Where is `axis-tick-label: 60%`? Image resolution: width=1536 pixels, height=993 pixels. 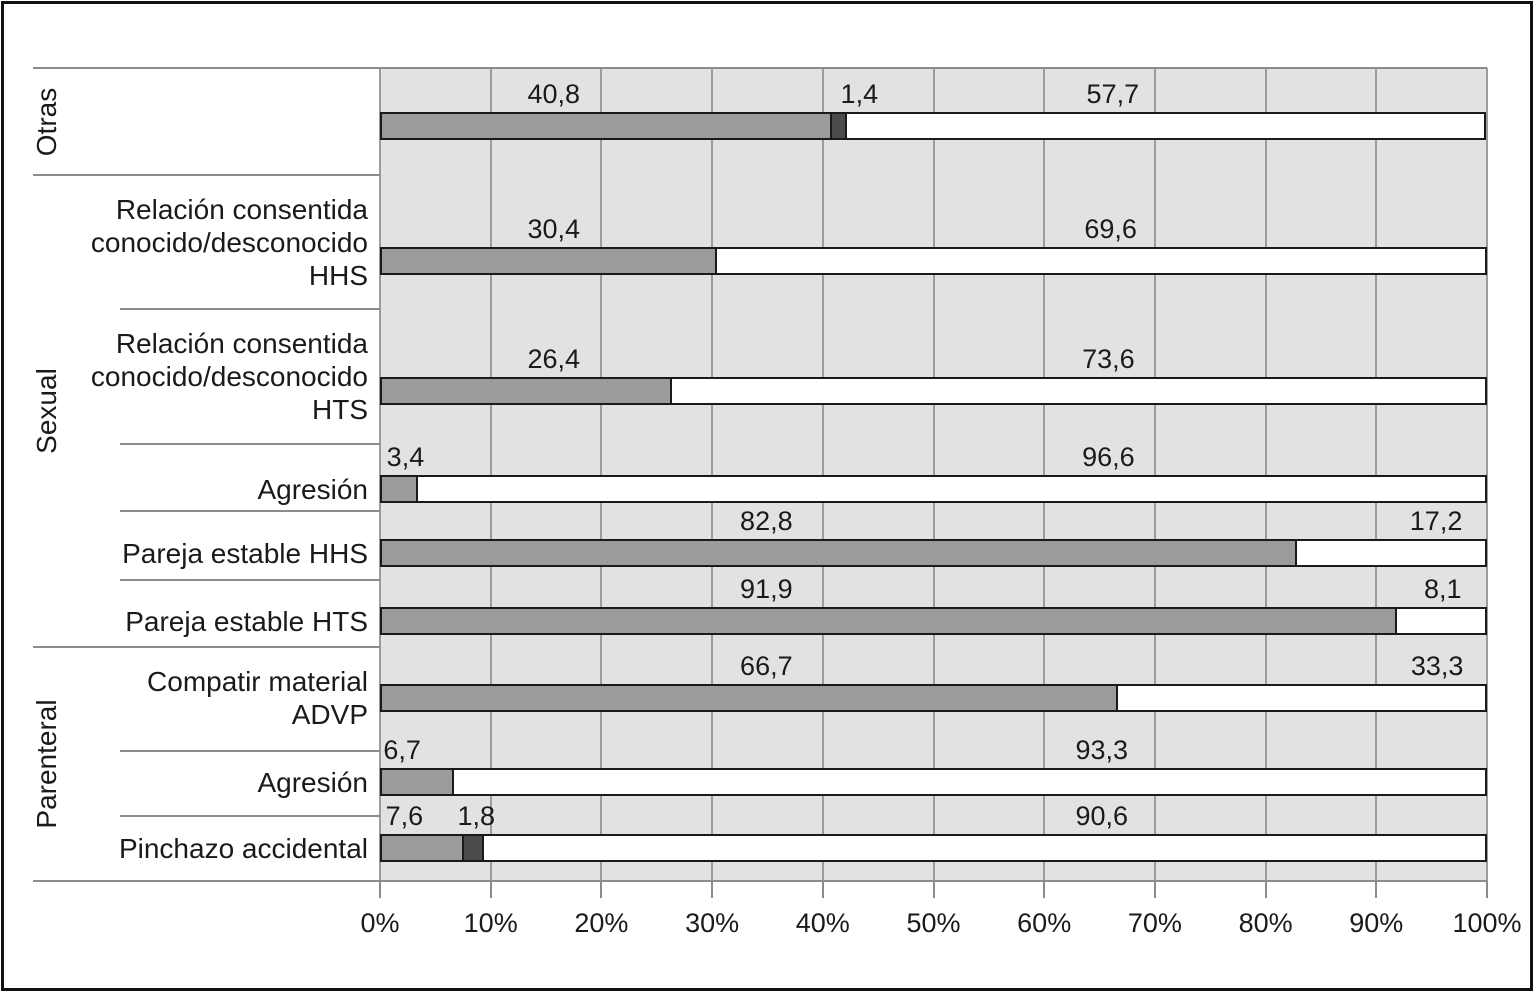
axis-tick-label: 60% is located at coordinates (1044, 923).